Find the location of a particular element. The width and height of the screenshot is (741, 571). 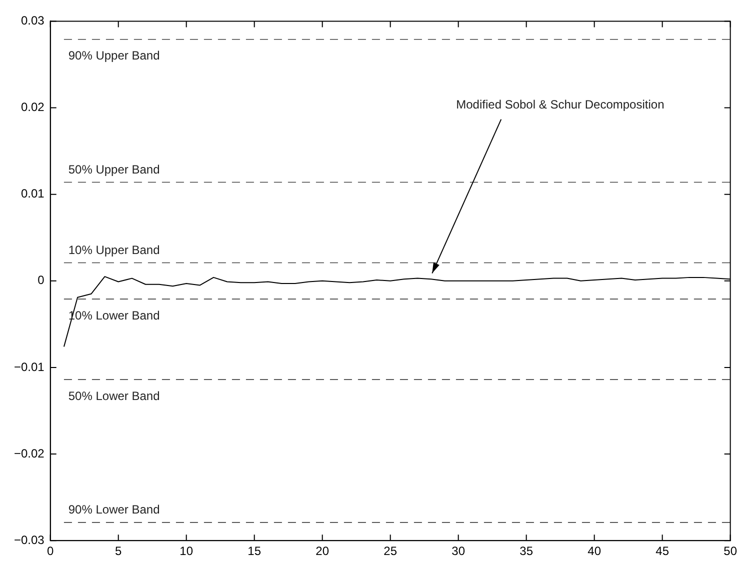

y-tick-label: 0 is located at coordinates (41, 280).